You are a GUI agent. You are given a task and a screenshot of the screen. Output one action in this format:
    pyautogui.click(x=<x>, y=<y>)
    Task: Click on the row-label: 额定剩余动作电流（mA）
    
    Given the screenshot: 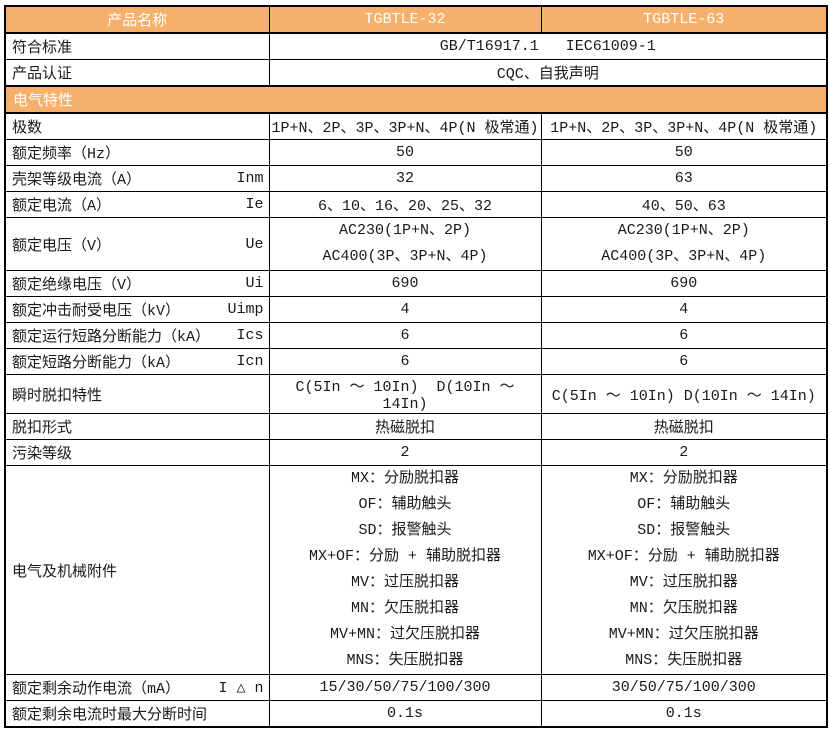 What is the action you would take?
    pyautogui.click(x=96, y=689)
    